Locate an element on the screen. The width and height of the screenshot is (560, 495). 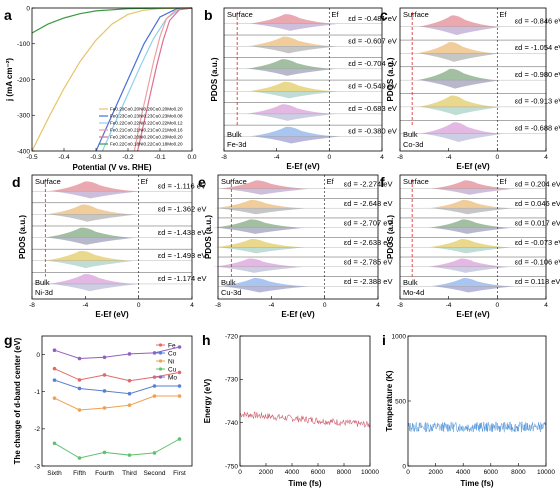
y-axis-label-g: The change of d-band center (eV) is located at coordinates (17, 400).